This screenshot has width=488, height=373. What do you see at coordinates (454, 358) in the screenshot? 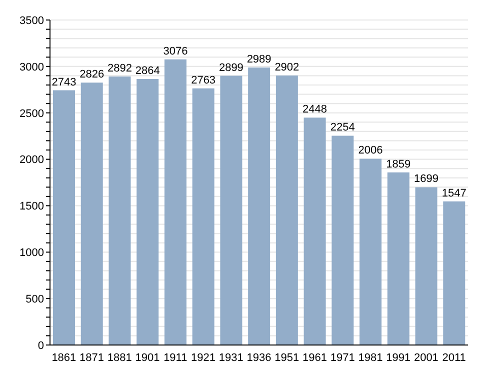
I see `x-tick-label: 2011` at bounding box center [454, 358].